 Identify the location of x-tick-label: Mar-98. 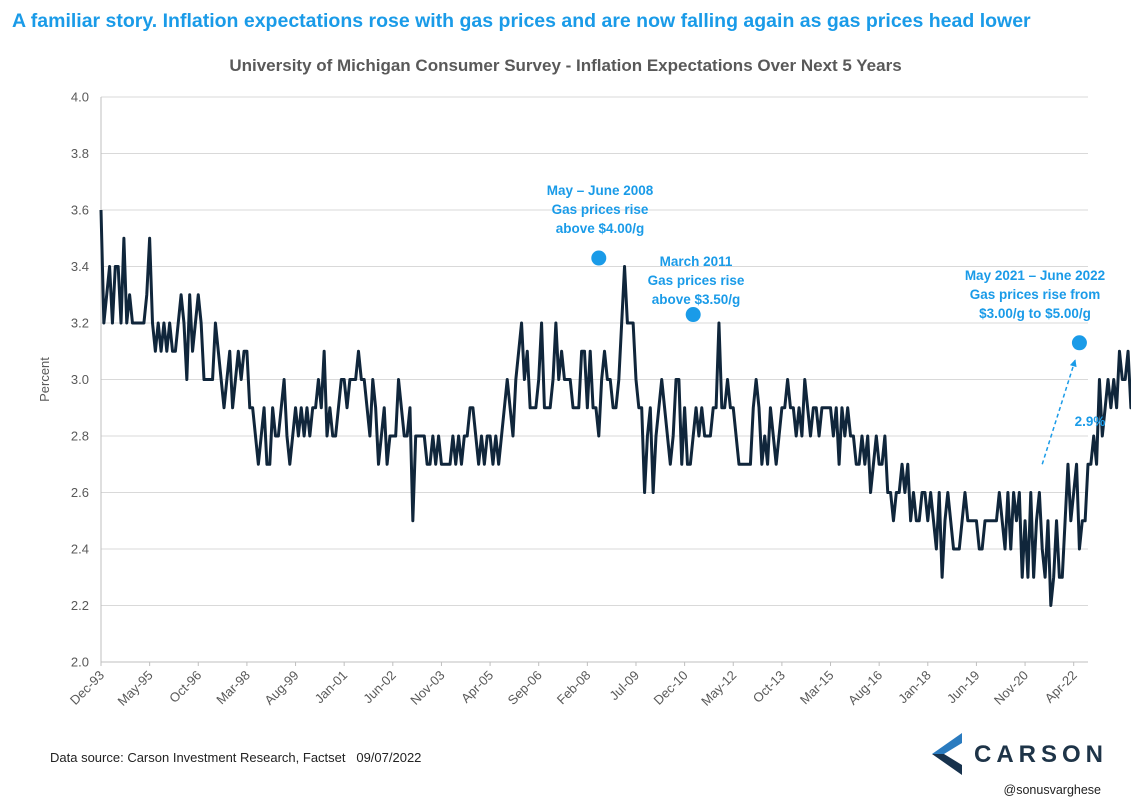
(233, 688).